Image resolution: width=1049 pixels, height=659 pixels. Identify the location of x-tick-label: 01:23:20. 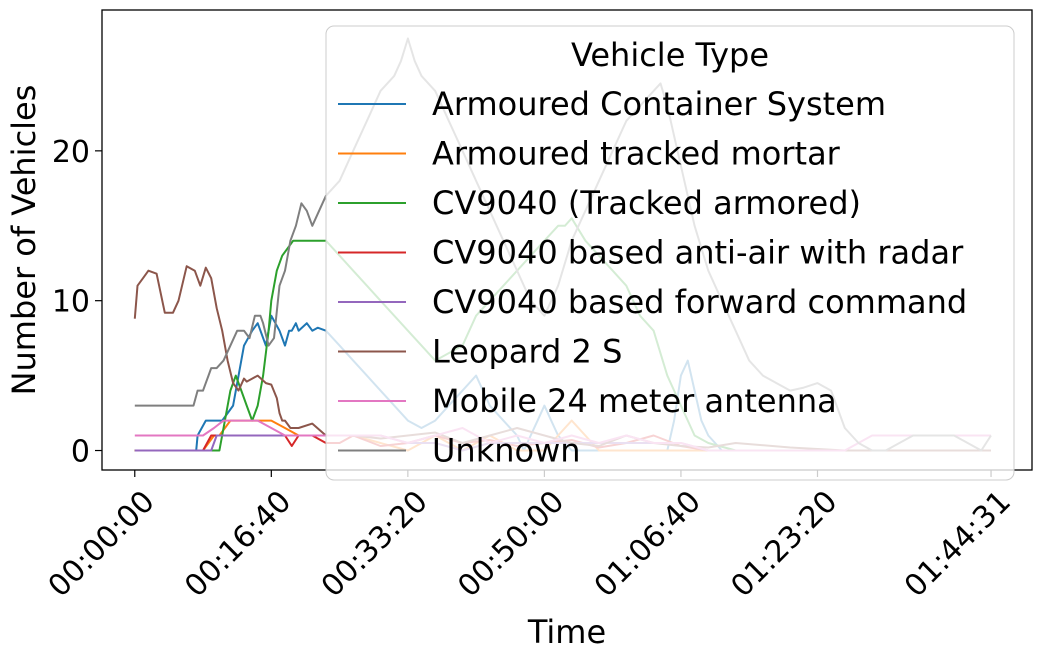
(784, 544).